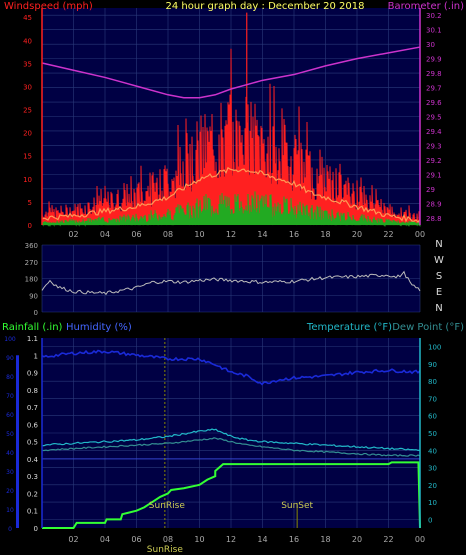  I want to click on rain-axis-bar, so click(17, 441).